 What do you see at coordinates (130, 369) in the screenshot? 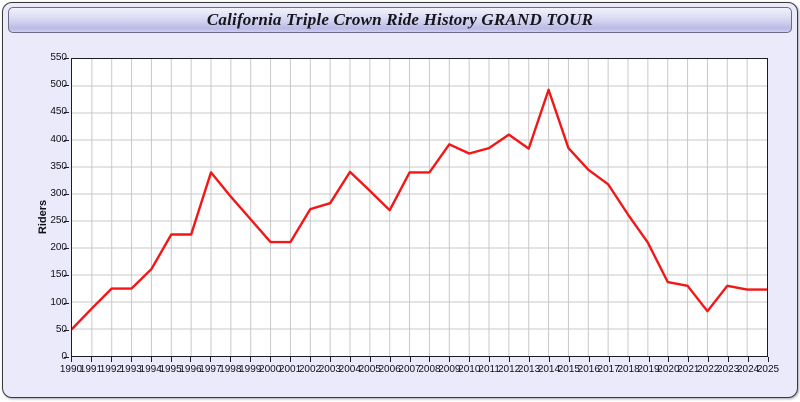
I see `x-tick-label: 1993` at bounding box center [130, 369].